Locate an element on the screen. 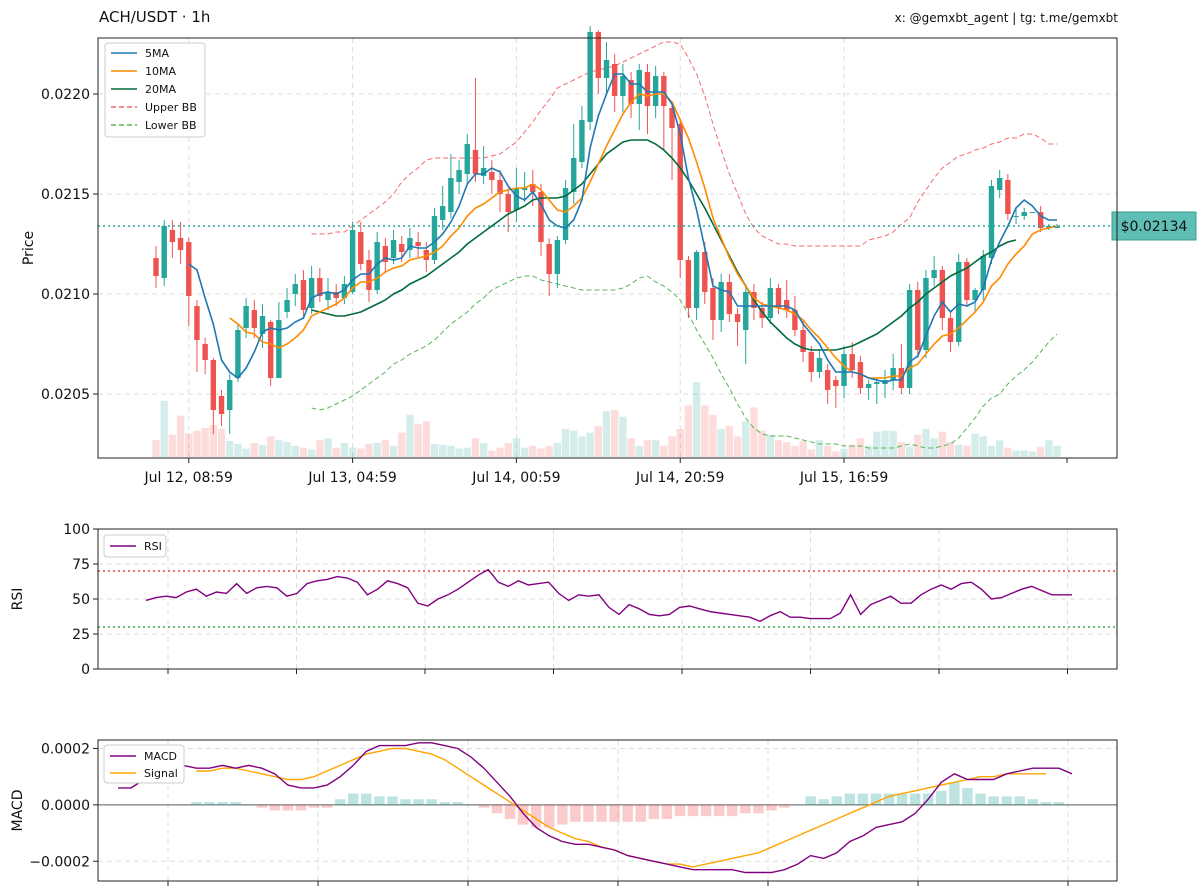 The image size is (1200, 896). rsi-ytick-label: 50 is located at coordinates (81, 600).